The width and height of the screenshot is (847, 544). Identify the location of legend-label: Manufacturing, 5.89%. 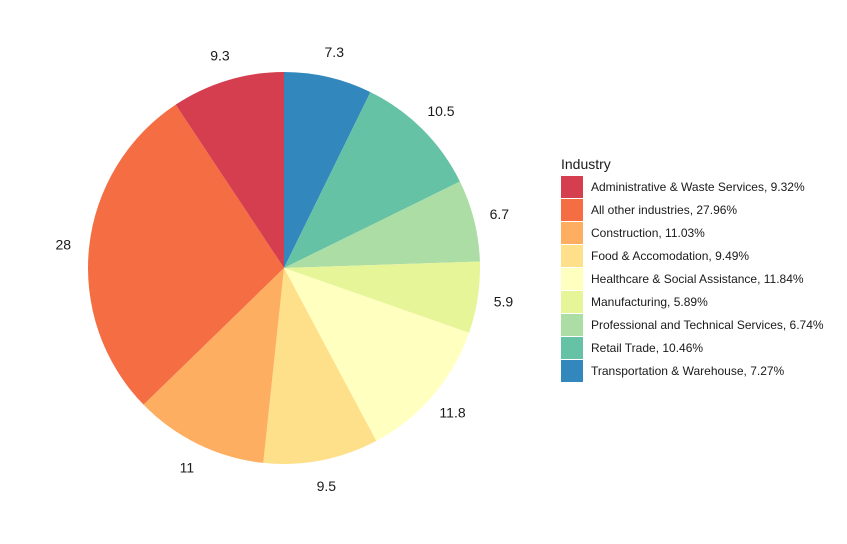
(649, 302).